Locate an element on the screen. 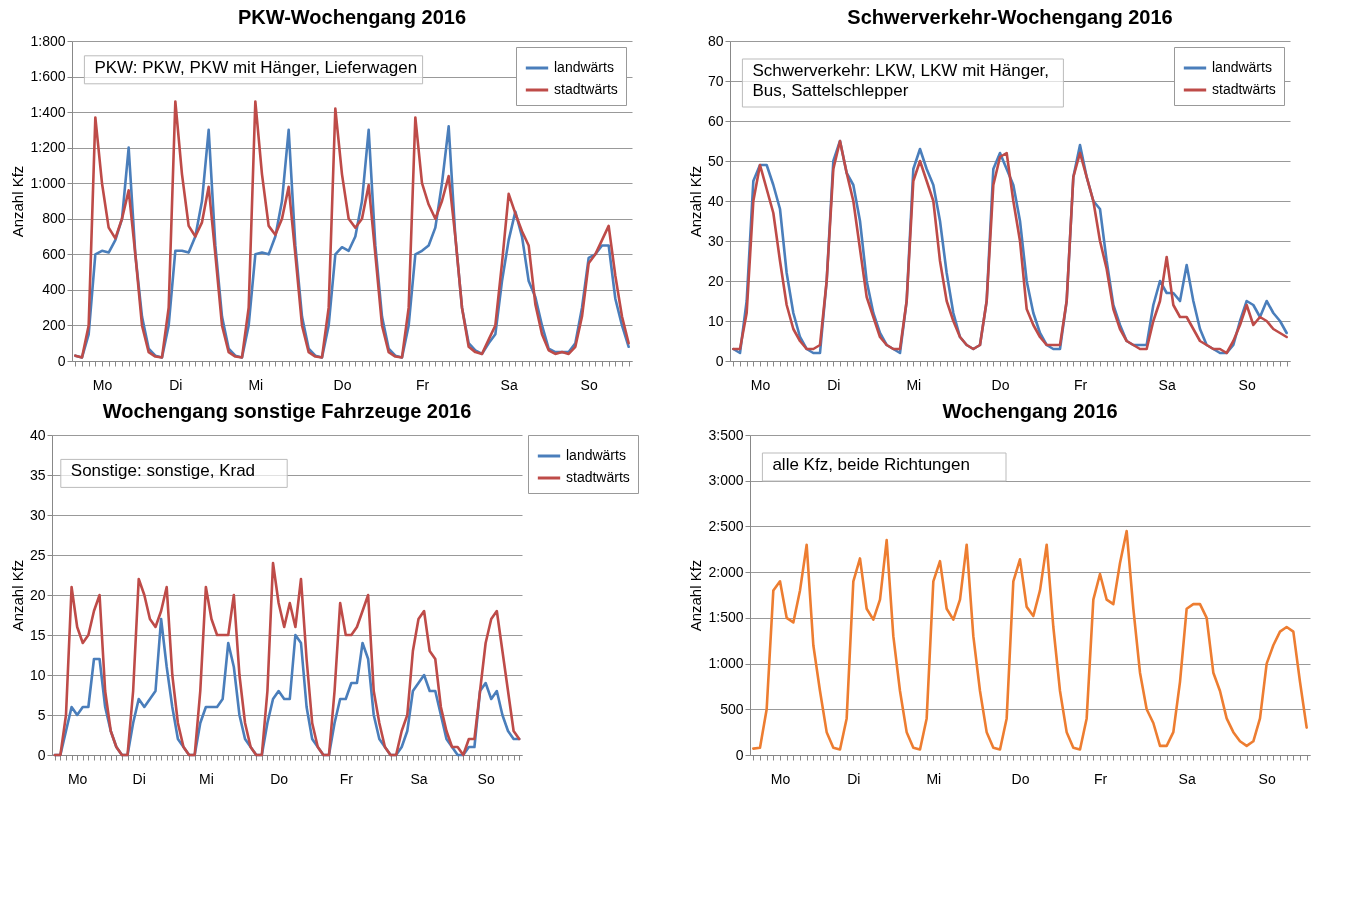 This screenshot has width=1359, height=906. annotation: Schwerverkehr: LKW, LKW mit Hänger, Bus, Sattelschlepper is located at coordinates (901, 80).